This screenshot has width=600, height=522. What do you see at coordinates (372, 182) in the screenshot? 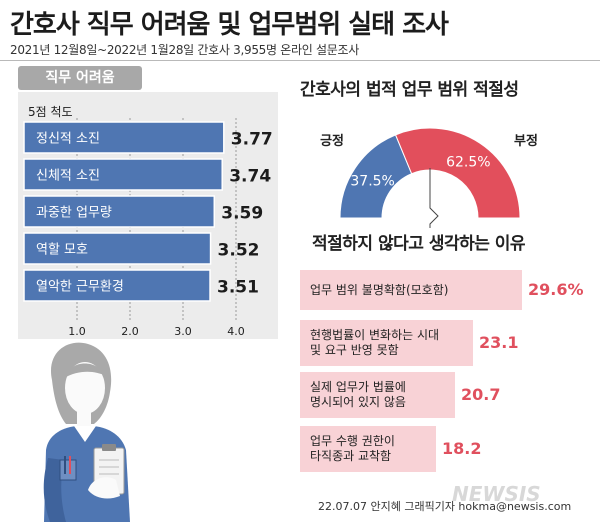
I see `gauge-value-label: 37.5%` at bounding box center [372, 182].